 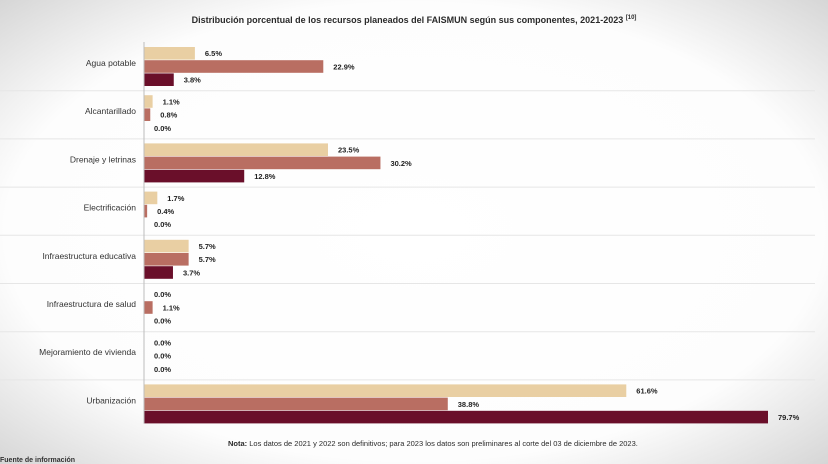 What do you see at coordinates (89, 256) in the screenshot?
I see `category-label: Infraestructura educativa` at bounding box center [89, 256].